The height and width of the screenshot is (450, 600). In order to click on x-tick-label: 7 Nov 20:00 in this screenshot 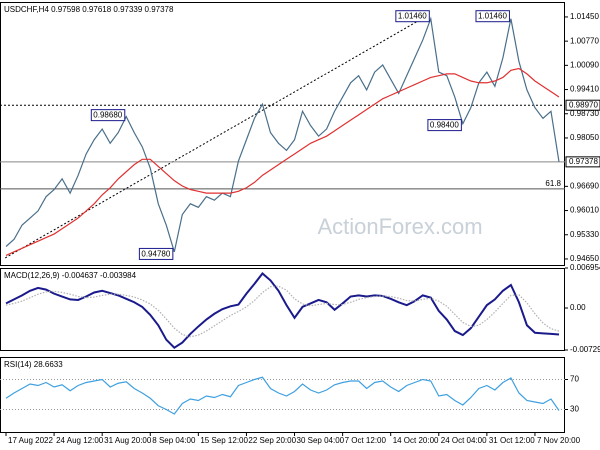, I will do `click(559, 440)`.